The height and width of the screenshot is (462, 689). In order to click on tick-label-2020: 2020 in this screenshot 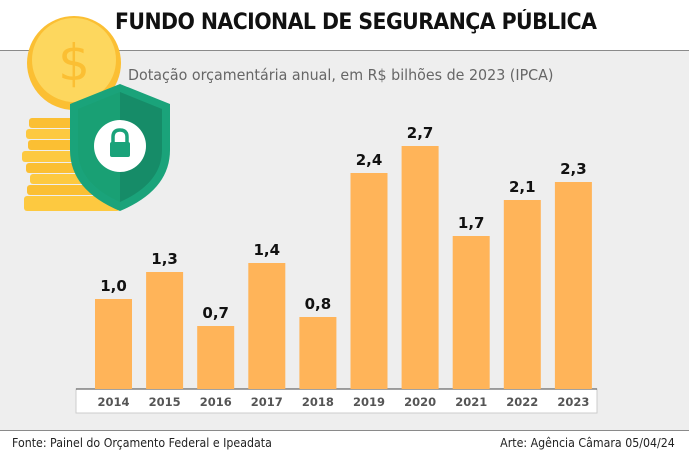, I will do `click(420, 402)`.